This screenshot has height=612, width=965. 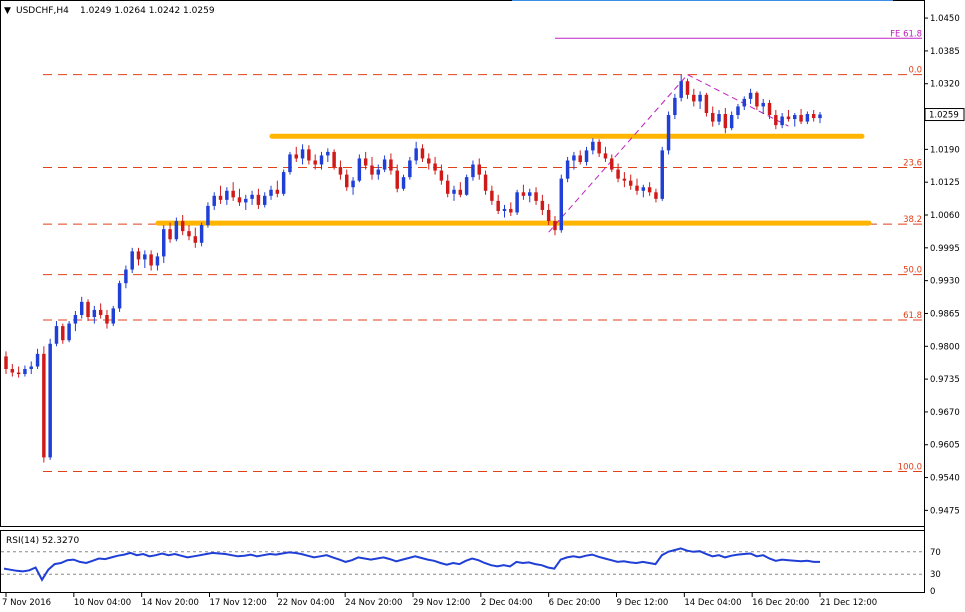 What do you see at coordinates (945, 446) in the screenshot?
I see `price-tick-label: 0.9605` at bounding box center [945, 446].